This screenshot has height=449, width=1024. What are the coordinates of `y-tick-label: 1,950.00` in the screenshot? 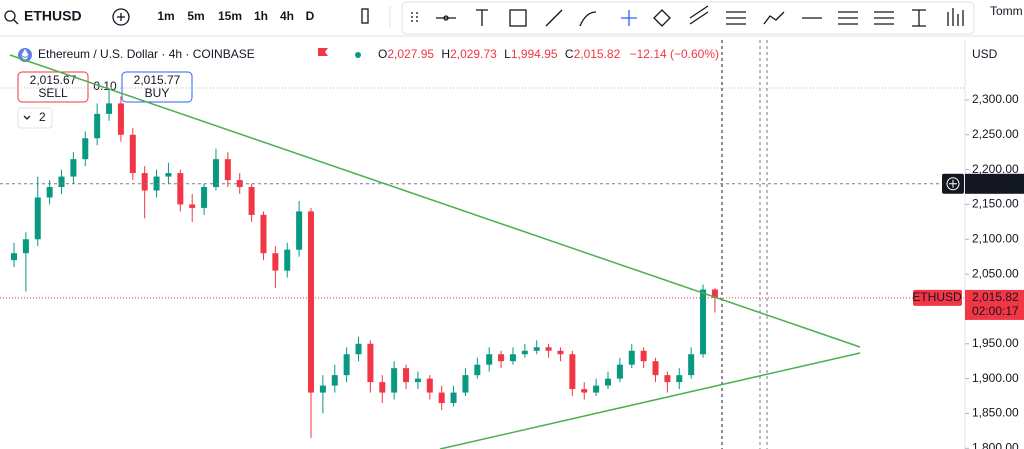 It's located at (995, 343).